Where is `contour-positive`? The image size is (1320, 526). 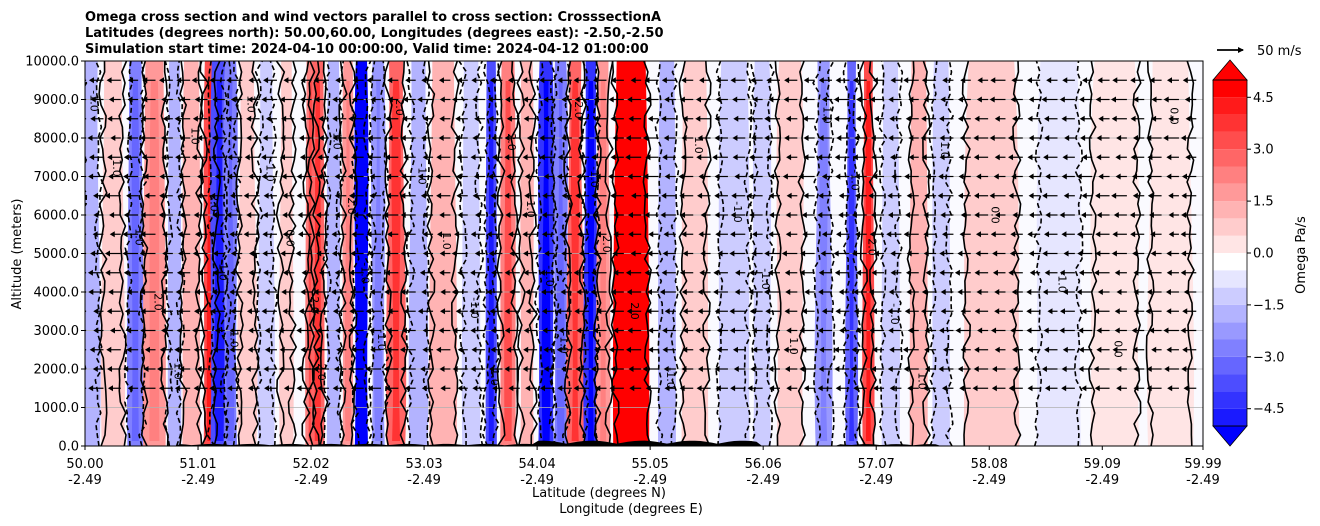
contour-positive is located at coordinates (683, 253).